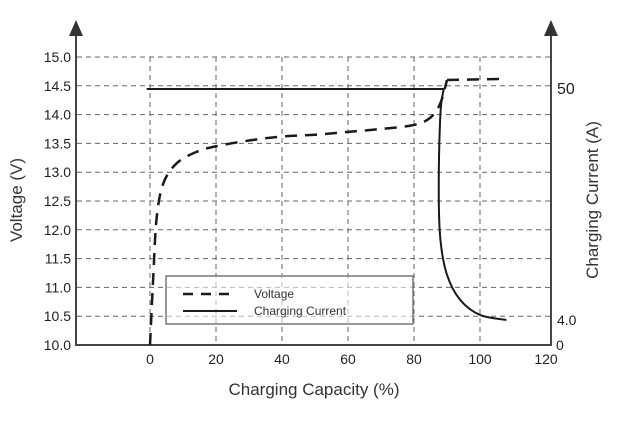 The height and width of the screenshot is (426, 632). Describe the element at coordinates (57, 230) in the screenshot. I see `y-tick-label: 12.0` at that location.